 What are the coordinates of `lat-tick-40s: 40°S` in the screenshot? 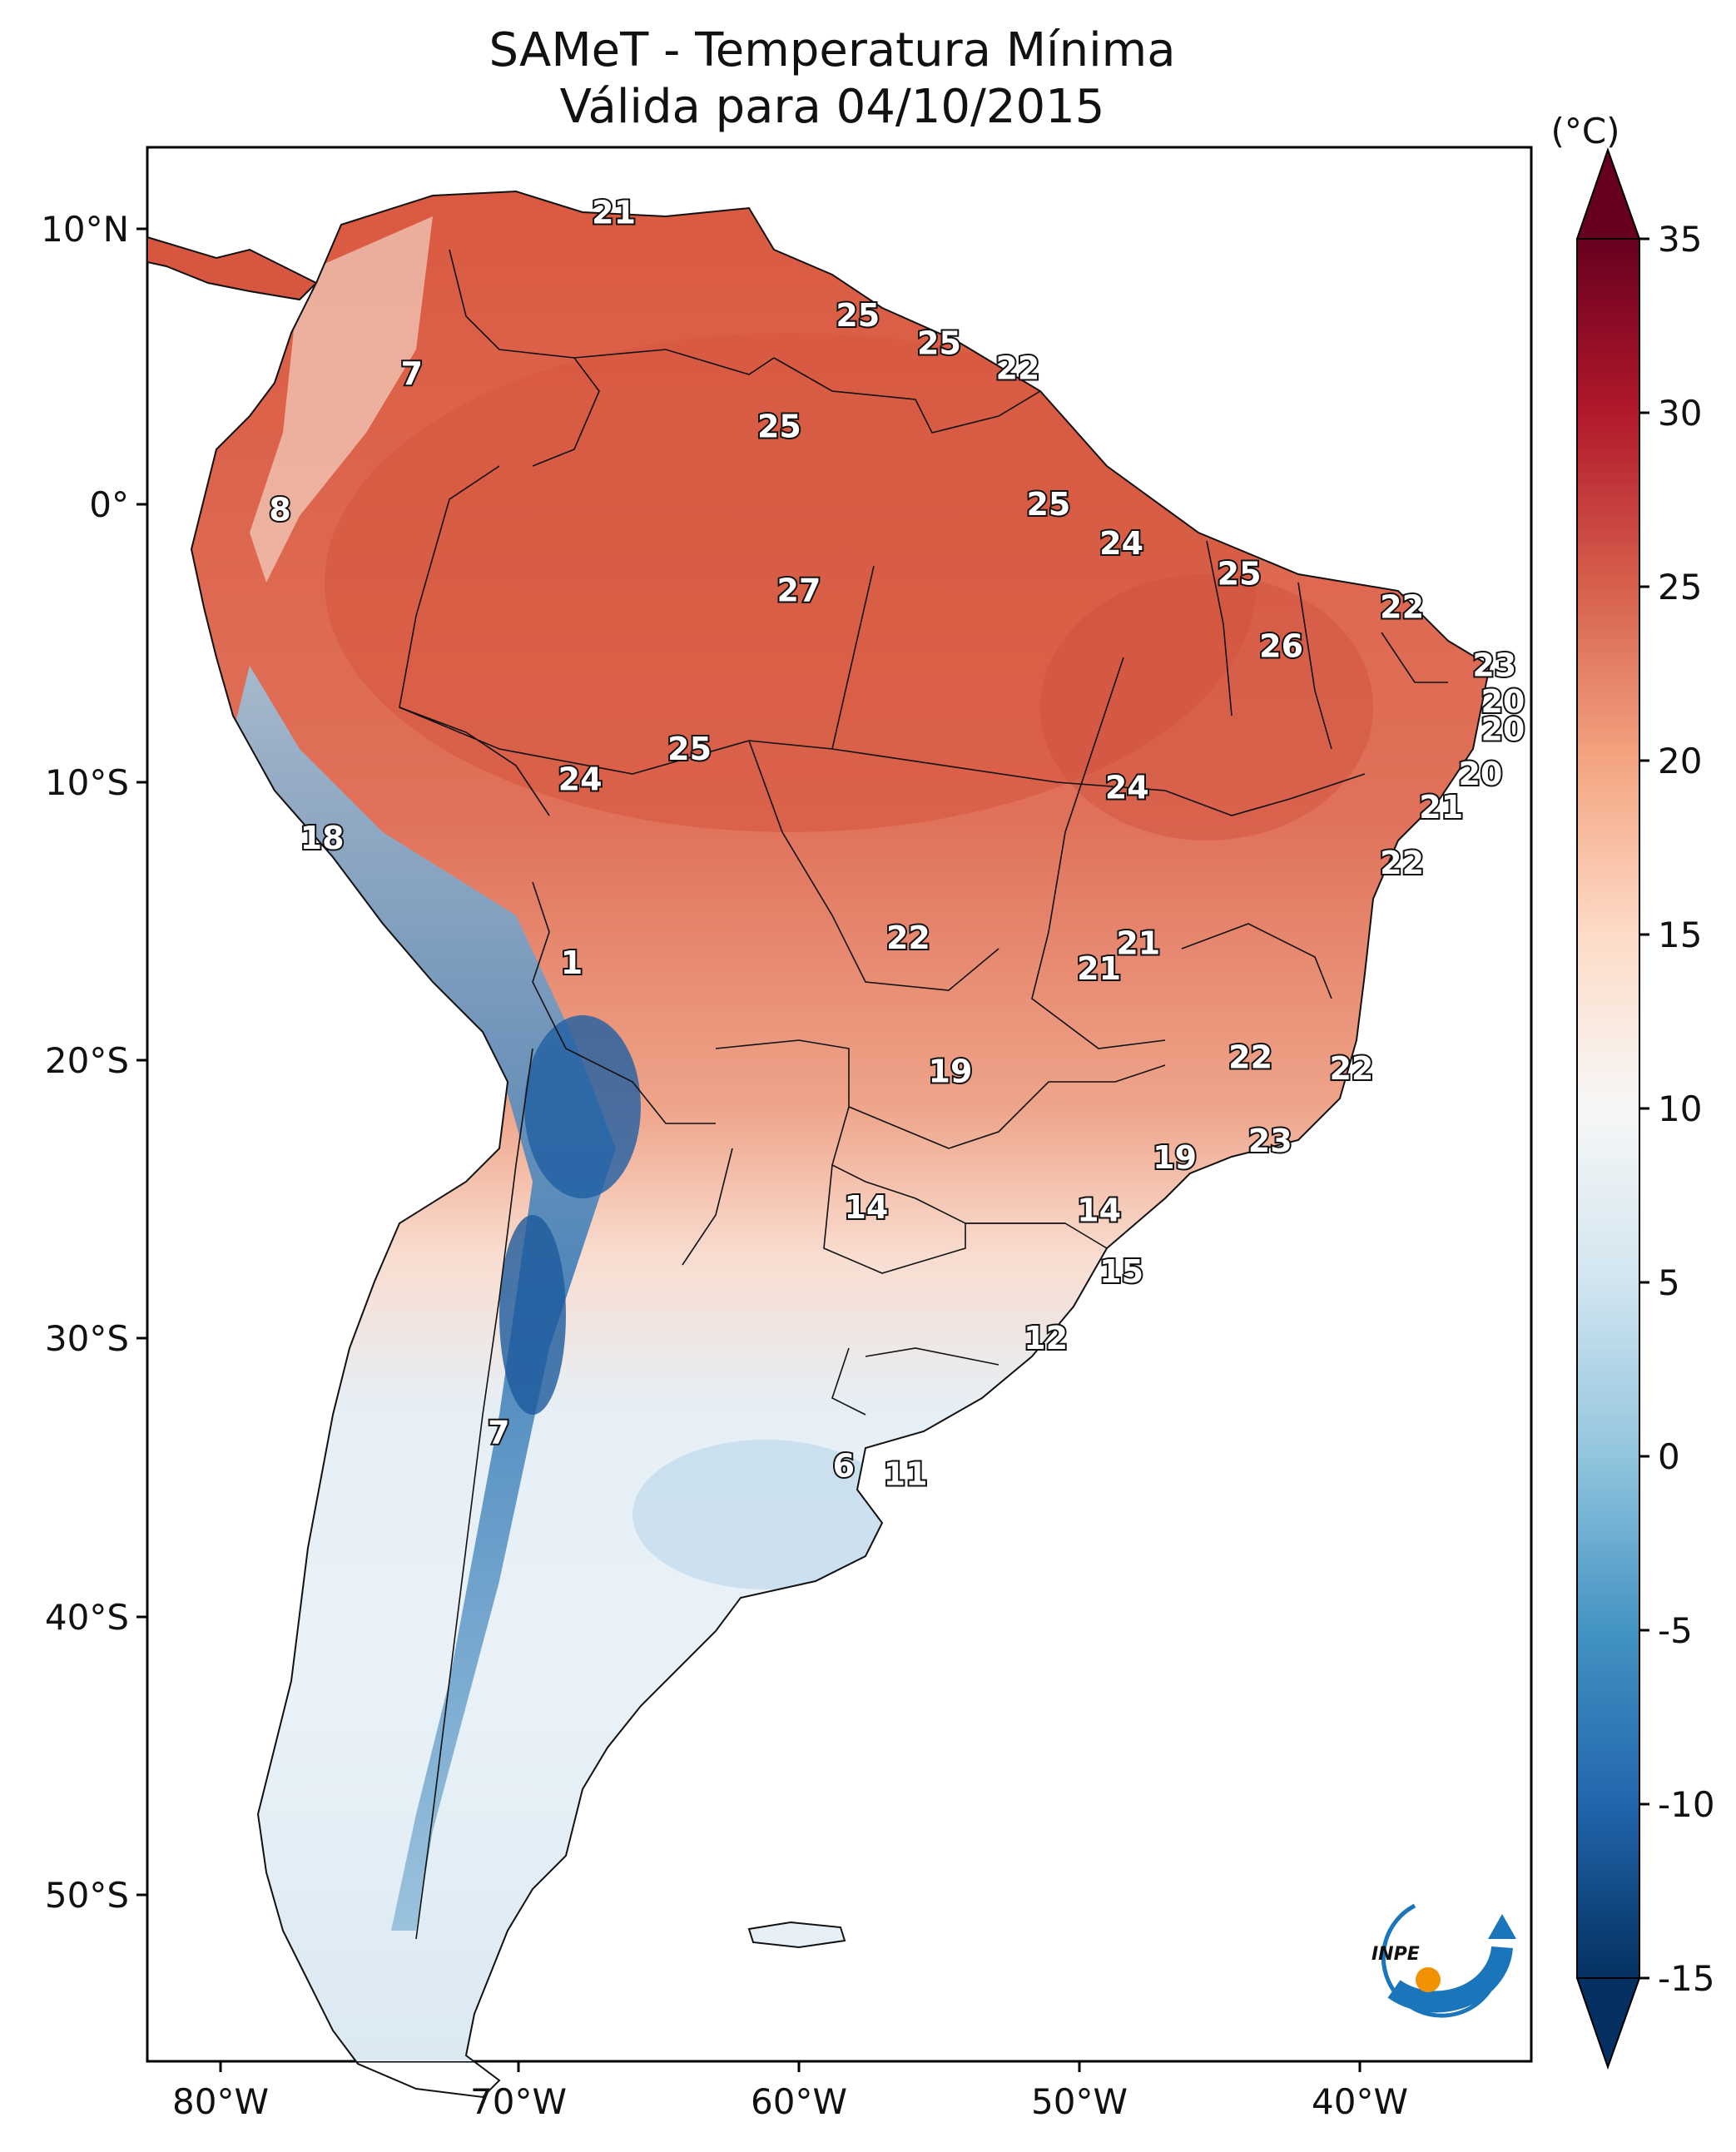 It's located at (87, 1617).